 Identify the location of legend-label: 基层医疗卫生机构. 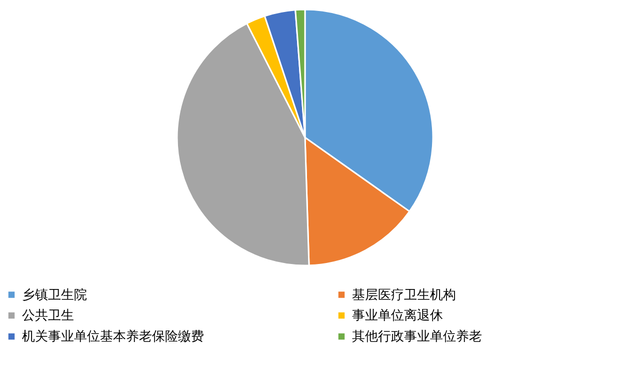
(404, 295).